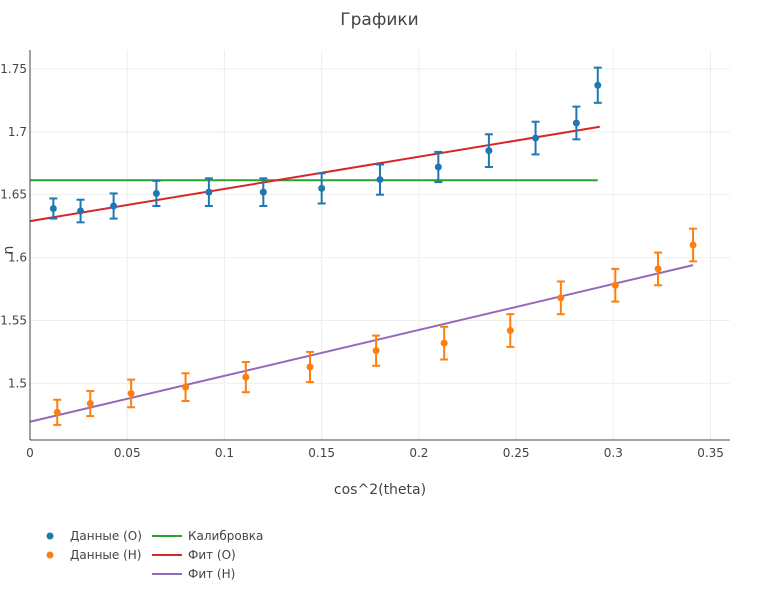 The height and width of the screenshot is (600, 759). I want to click on legend-item: Фит (Н), so click(193, 574).